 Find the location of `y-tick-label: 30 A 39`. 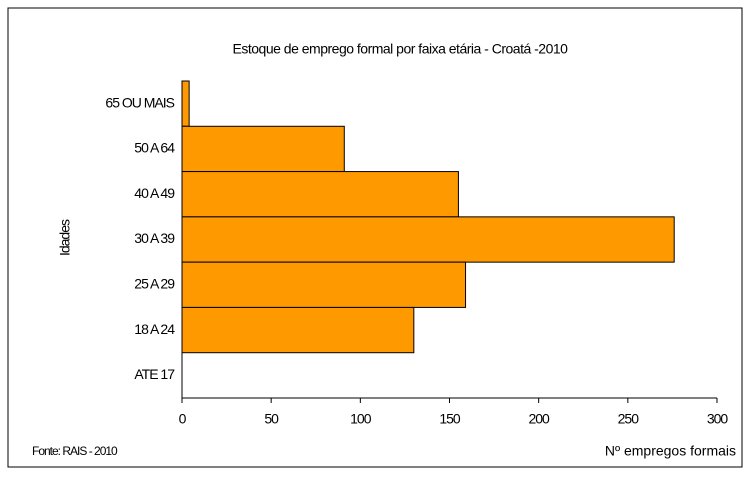

y-tick-label: 30 A 39 is located at coordinates (154, 238).